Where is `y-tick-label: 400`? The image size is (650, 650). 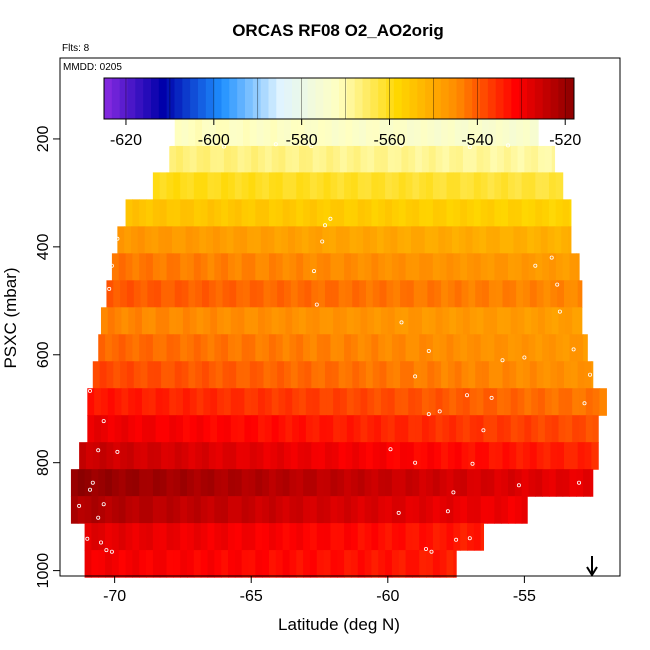 y-tick-label: 400 is located at coordinates (43, 246).